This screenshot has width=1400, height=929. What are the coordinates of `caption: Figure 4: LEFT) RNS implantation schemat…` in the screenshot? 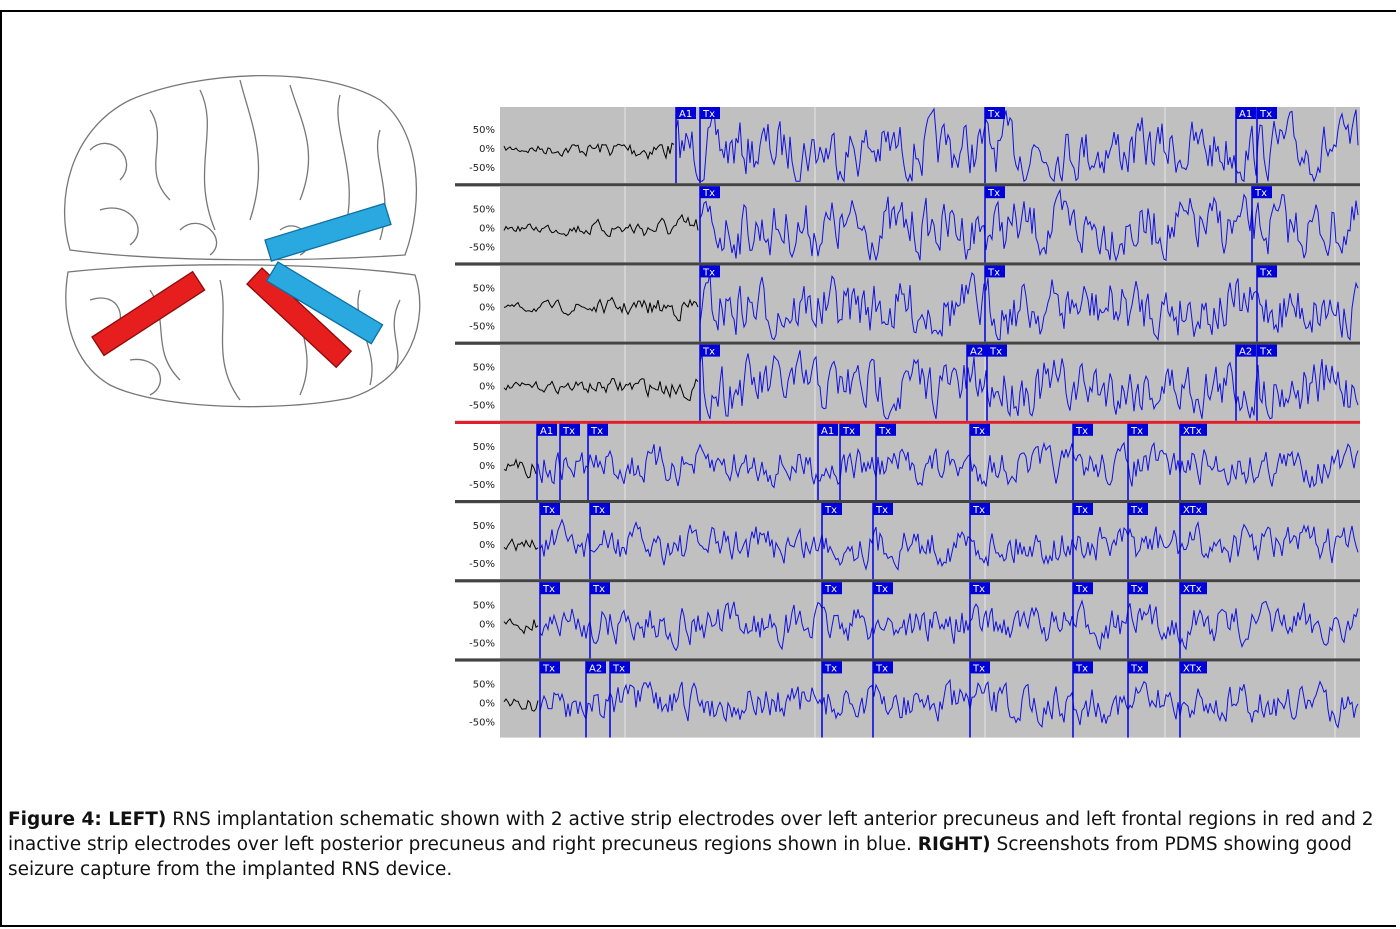 It's located at (704, 844).